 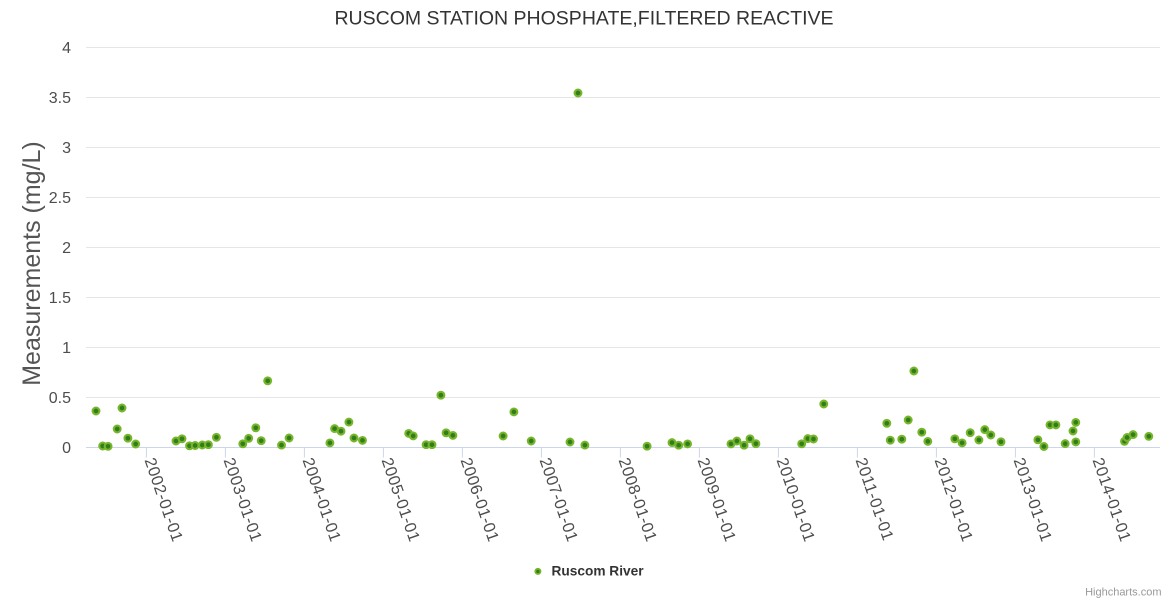 I want to click on svg-text: 1, so click(x=66, y=348).